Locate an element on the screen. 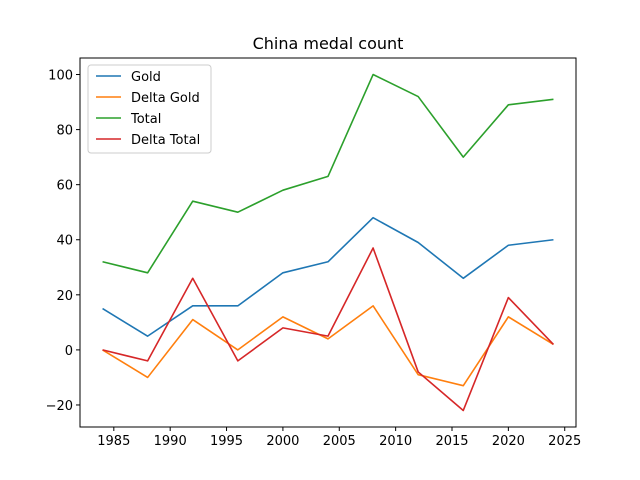  y-tick-label: 0 is located at coordinates (69, 351).